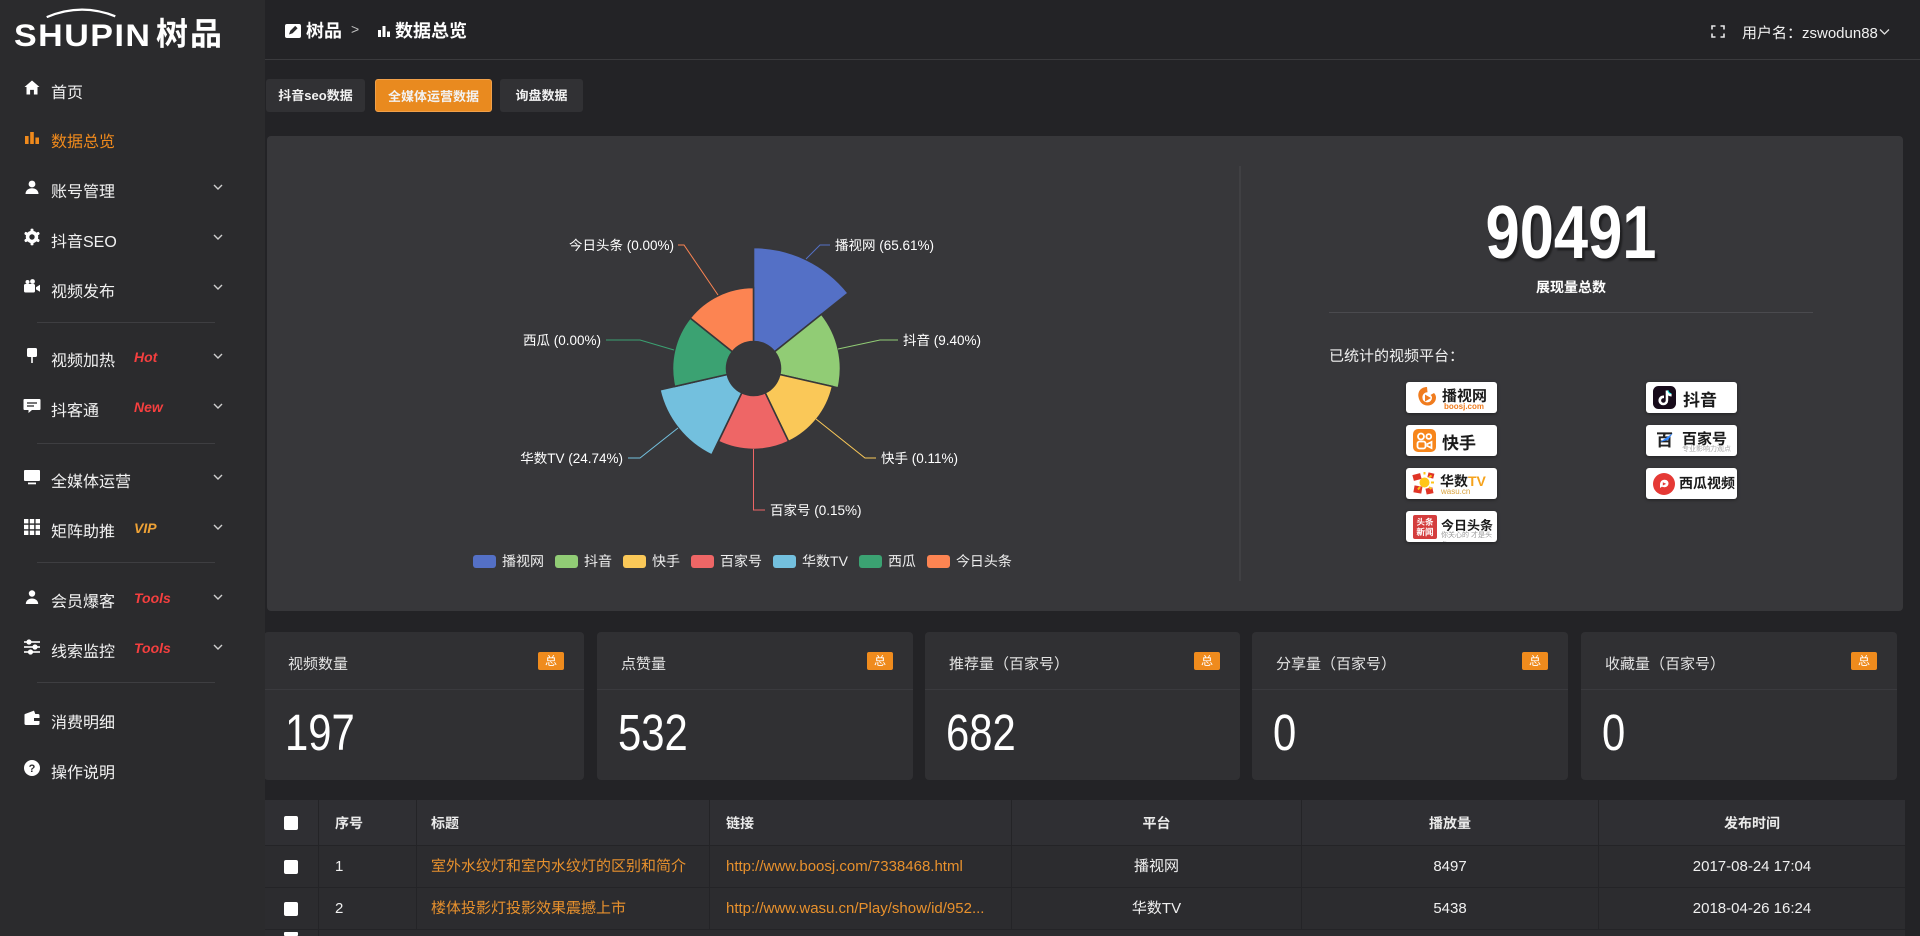  What do you see at coordinates (1425, 522) in the screenshot?
I see `svg-text: 头条` at bounding box center [1425, 522].